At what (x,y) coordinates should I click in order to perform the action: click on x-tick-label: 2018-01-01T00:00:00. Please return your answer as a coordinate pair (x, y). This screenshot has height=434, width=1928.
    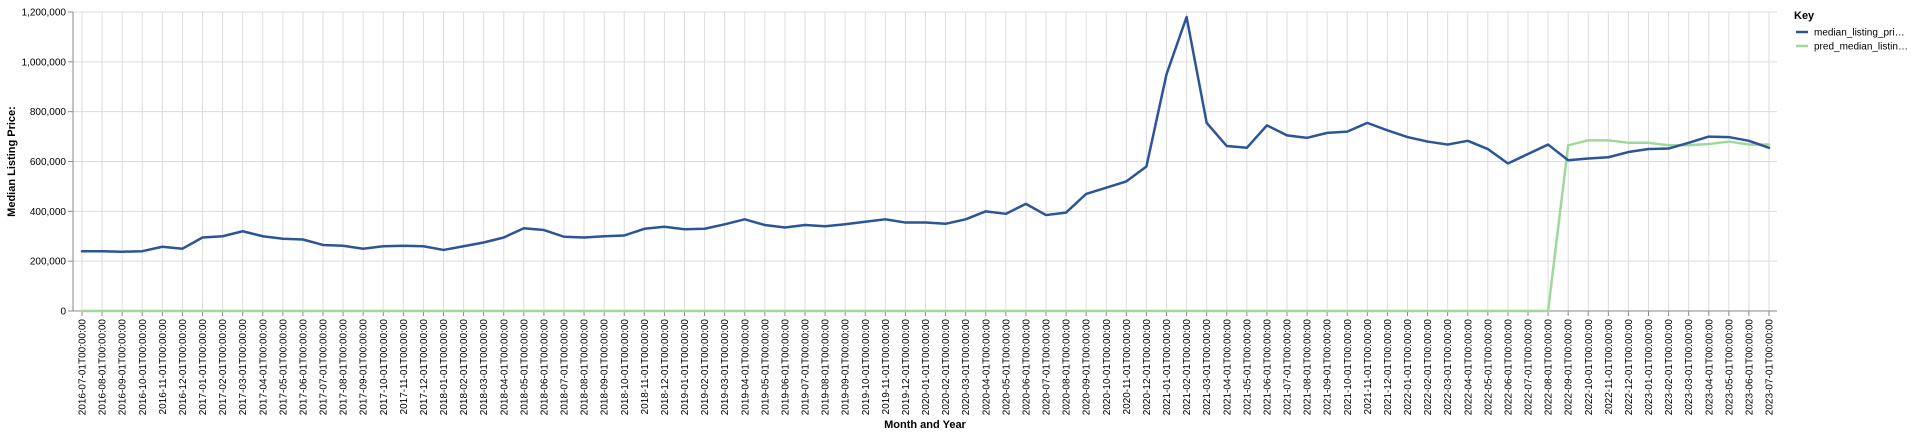
    Looking at the image, I should click on (444, 367).